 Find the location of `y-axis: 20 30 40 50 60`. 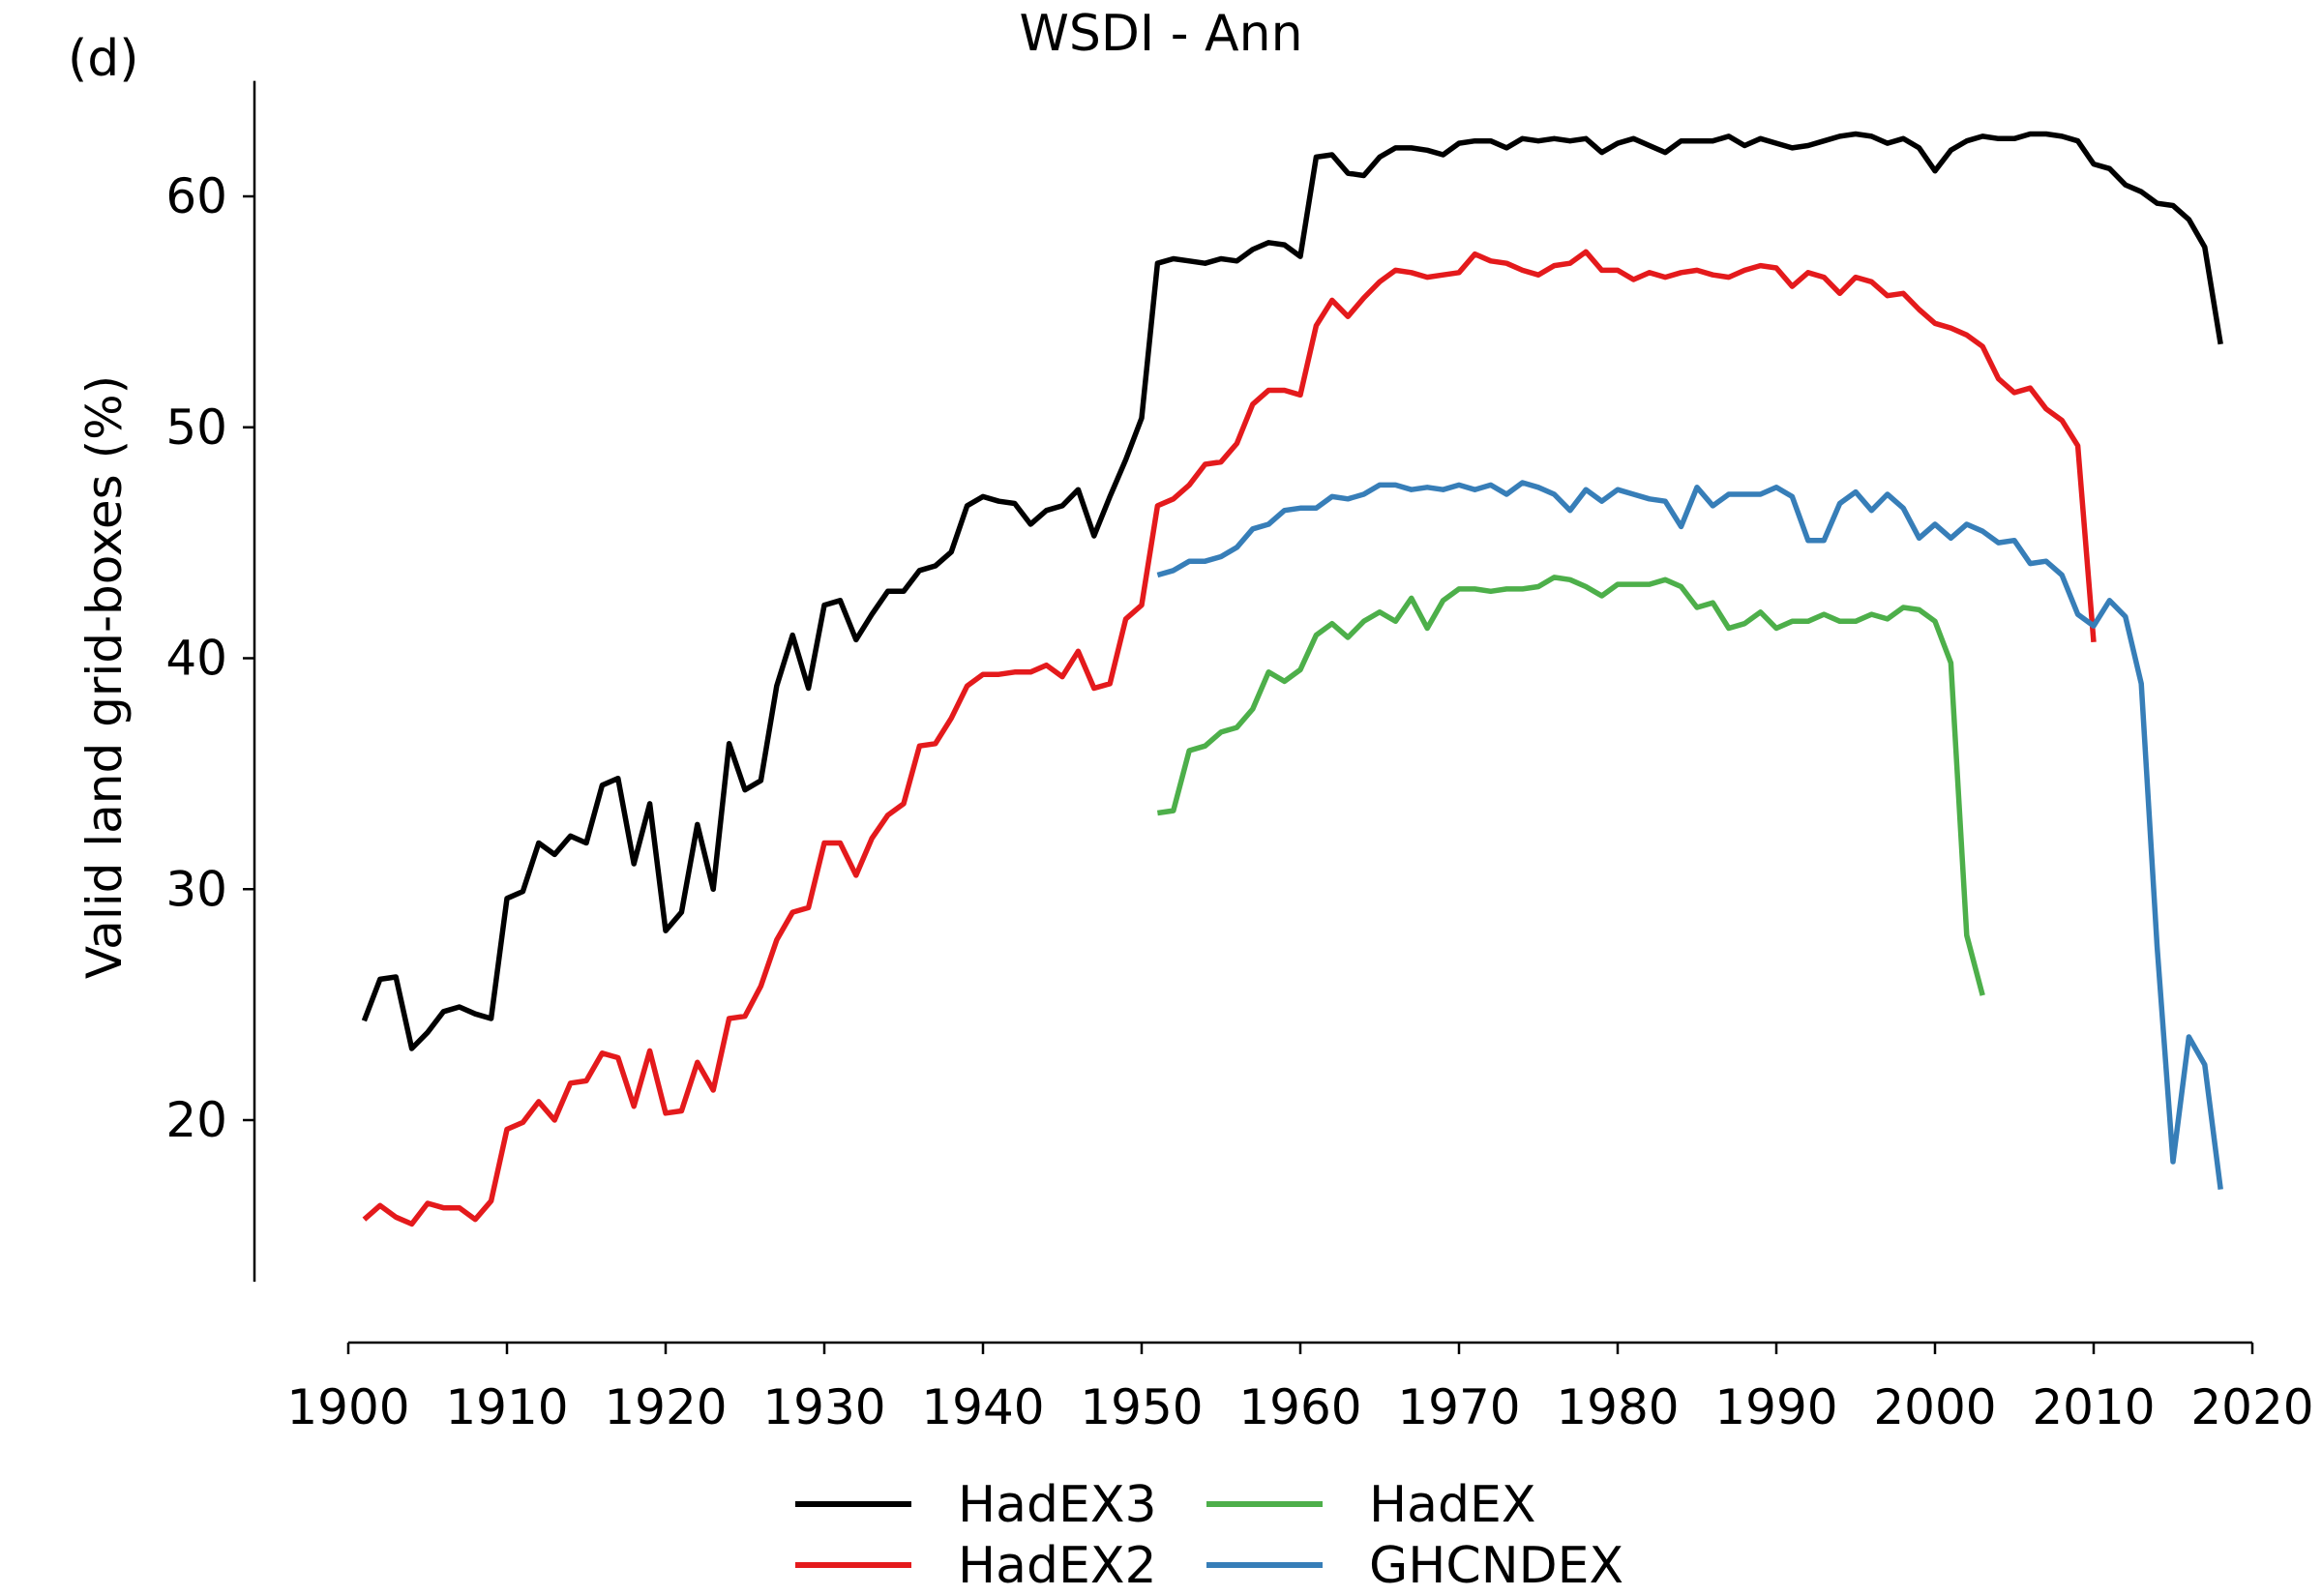

y-axis: 20 30 40 50 60 is located at coordinates (210, 681).